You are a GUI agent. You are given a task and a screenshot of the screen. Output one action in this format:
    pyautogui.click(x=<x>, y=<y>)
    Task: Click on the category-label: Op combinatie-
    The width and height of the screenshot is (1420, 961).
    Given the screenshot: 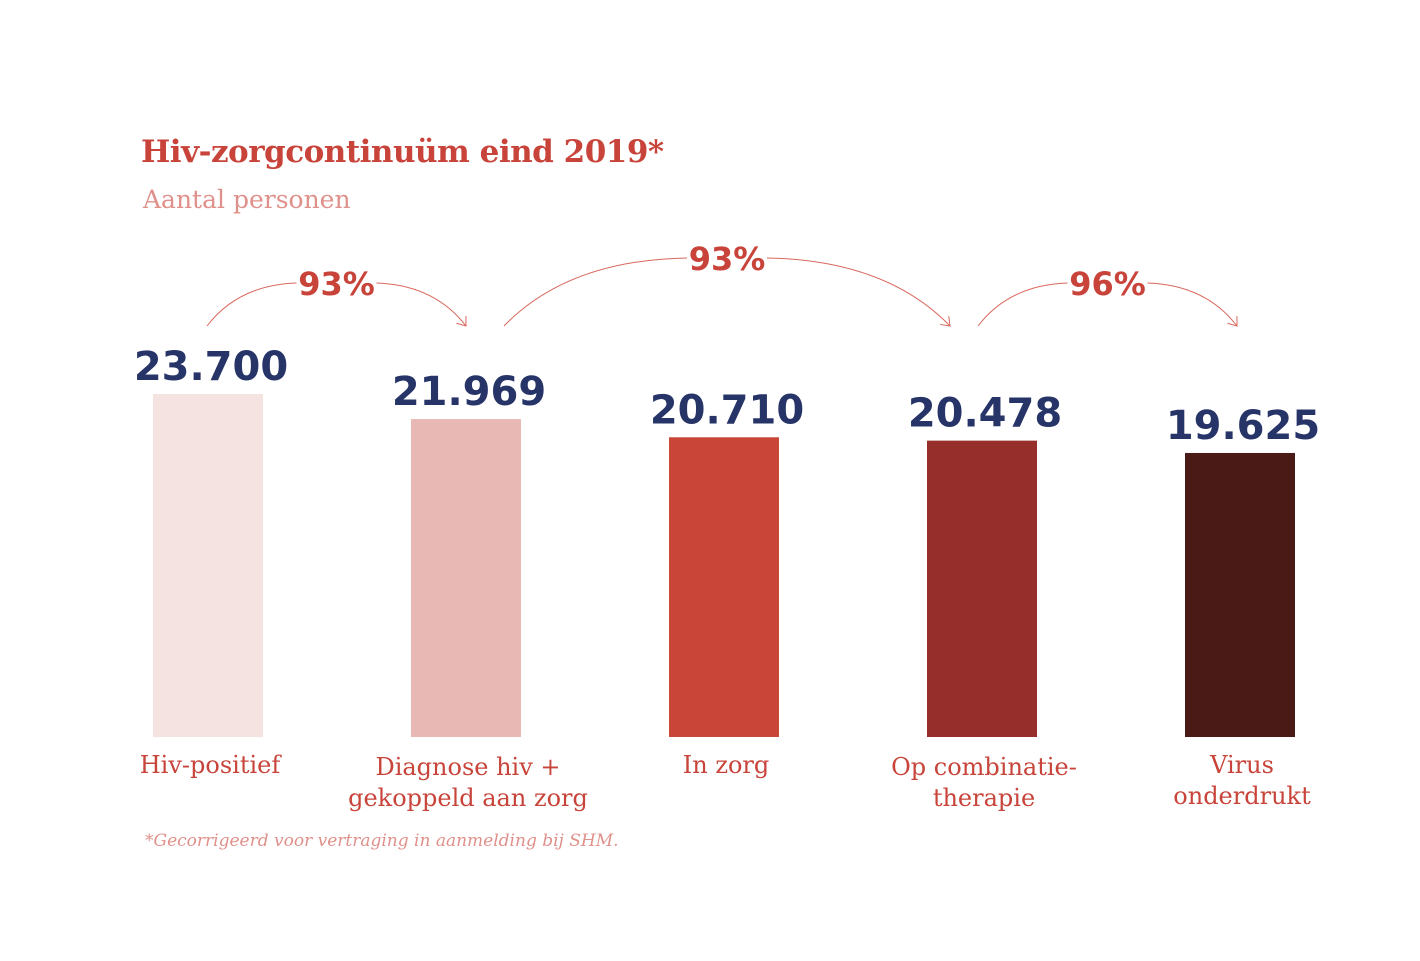 What is the action you would take?
    pyautogui.click(x=984, y=767)
    